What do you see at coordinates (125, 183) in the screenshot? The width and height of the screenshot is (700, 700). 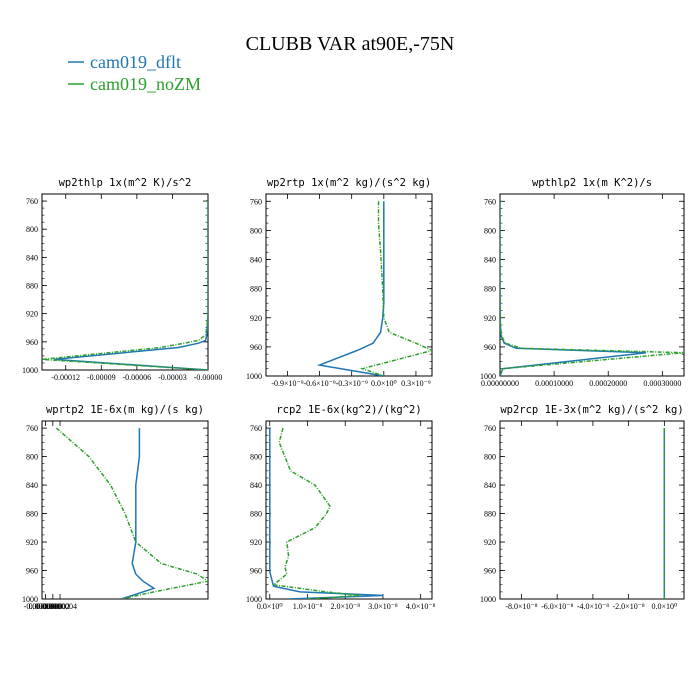 I see `panel-title: wp2thlp 1x(m^2 K)/s^2` at bounding box center [125, 183].